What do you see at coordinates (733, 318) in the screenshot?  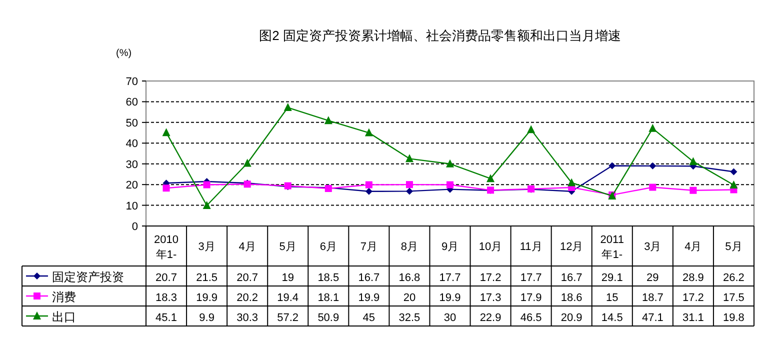 I see `data-label: 19.8` at bounding box center [733, 318].